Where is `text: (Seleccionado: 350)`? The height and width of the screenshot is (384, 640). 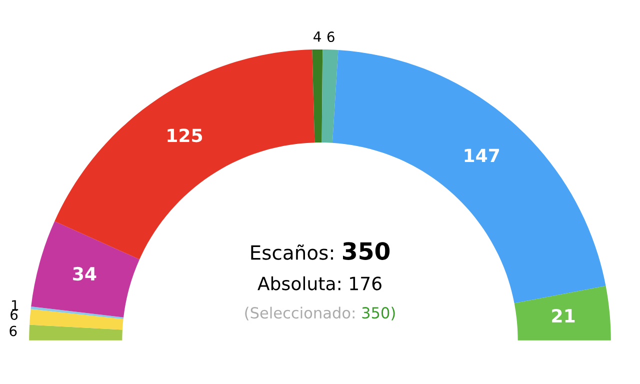
text: (Seleccionado: 350) is located at coordinates (320, 313).